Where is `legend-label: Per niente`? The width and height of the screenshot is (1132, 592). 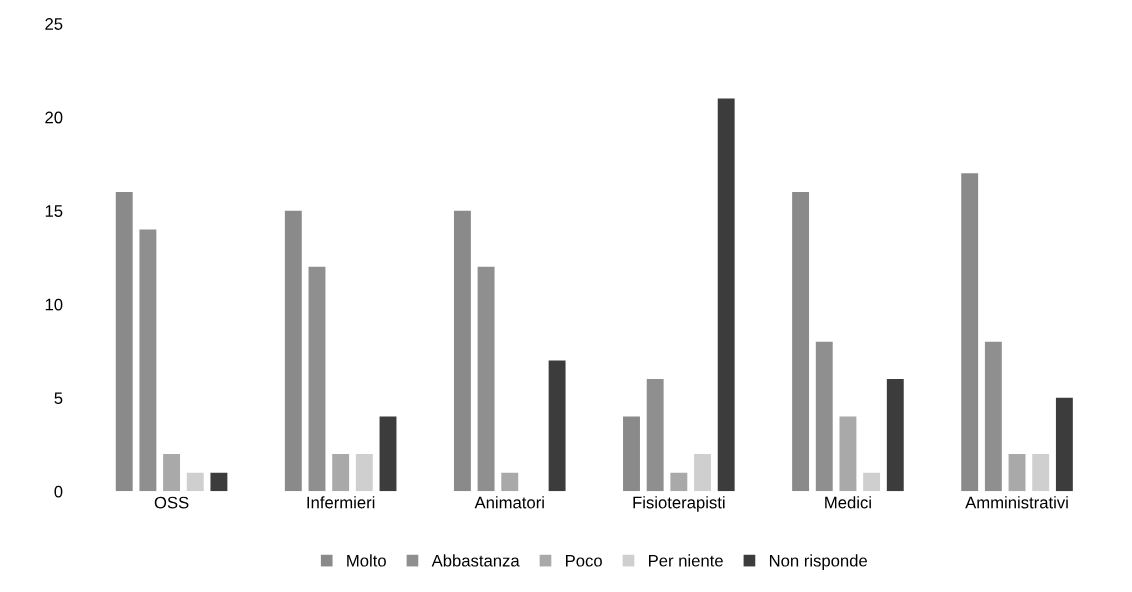
legend-label: Per niente is located at coordinates (686, 560).